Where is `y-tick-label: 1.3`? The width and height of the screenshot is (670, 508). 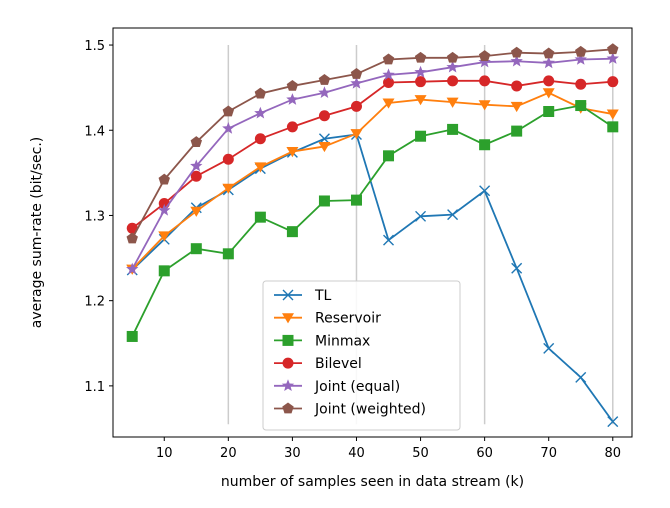 y-tick-label: 1.3 is located at coordinates (94, 216).